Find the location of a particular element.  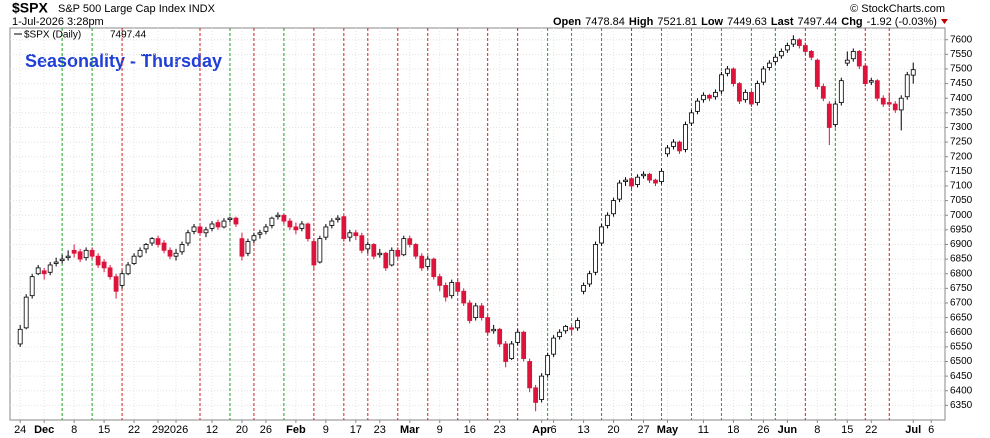

x-tick-label: 16 is located at coordinates (470, 430).